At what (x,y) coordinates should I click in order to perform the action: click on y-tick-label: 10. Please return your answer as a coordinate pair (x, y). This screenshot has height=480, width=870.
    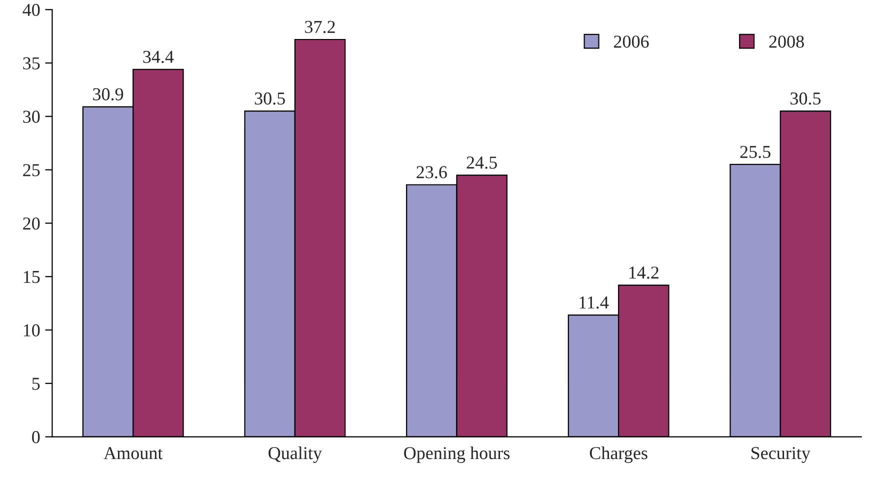
    Looking at the image, I should click on (32, 330).